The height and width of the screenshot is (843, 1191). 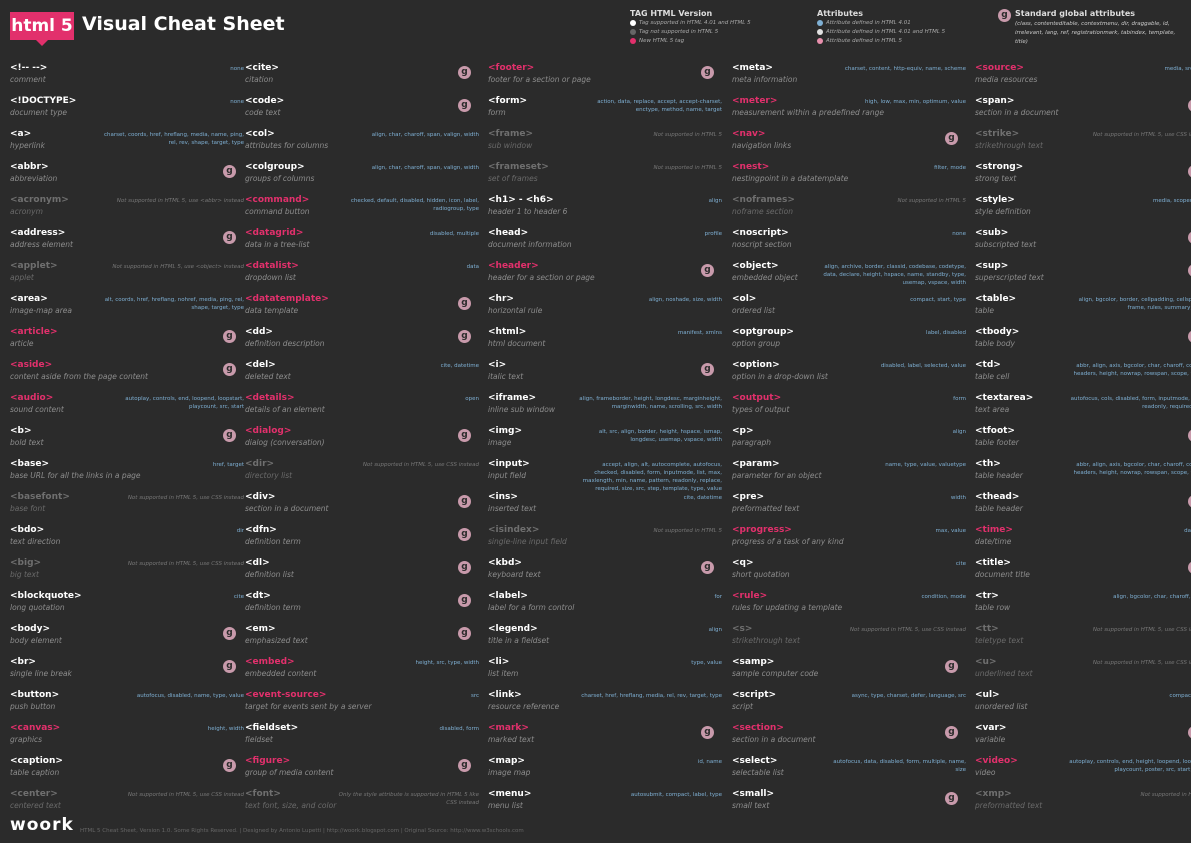 What do you see at coordinates (1083, 439) in the screenshot?
I see `tag-entry: <tfoot> table footer g` at bounding box center [1083, 439].